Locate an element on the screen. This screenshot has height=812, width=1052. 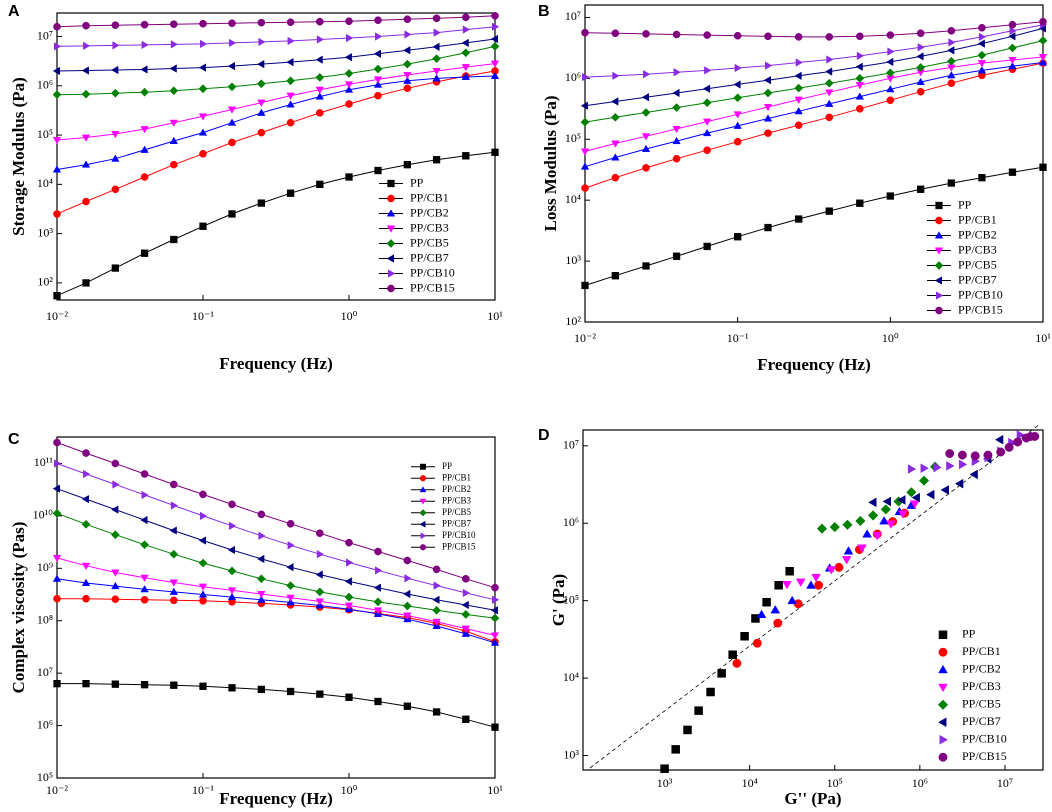
x-axis-label: G'' (Pa) is located at coordinates (812, 798).